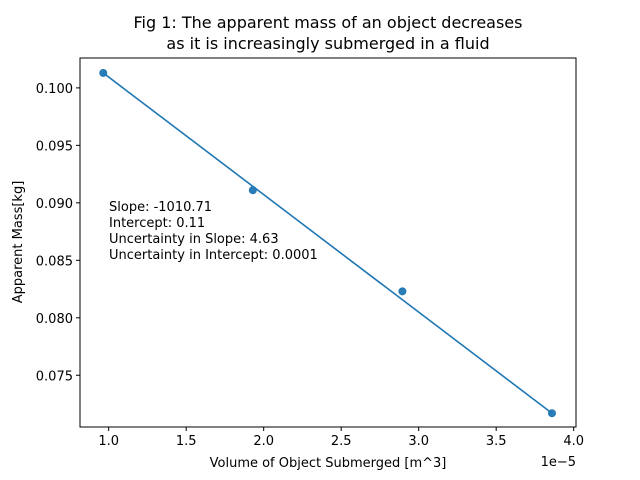 Image resolution: width=640 pixels, height=480 pixels. What do you see at coordinates (194, 239) in the screenshot?
I see `annotation-slope-uncertainty: Uncertainty in Slope: 4.63` at bounding box center [194, 239].